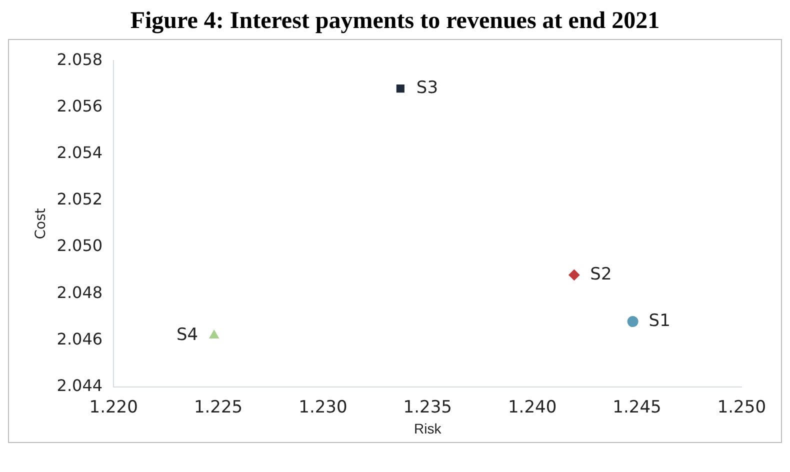 The image size is (790, 472). I want to click on x-tick-label: 1.225, so click(218, 407).